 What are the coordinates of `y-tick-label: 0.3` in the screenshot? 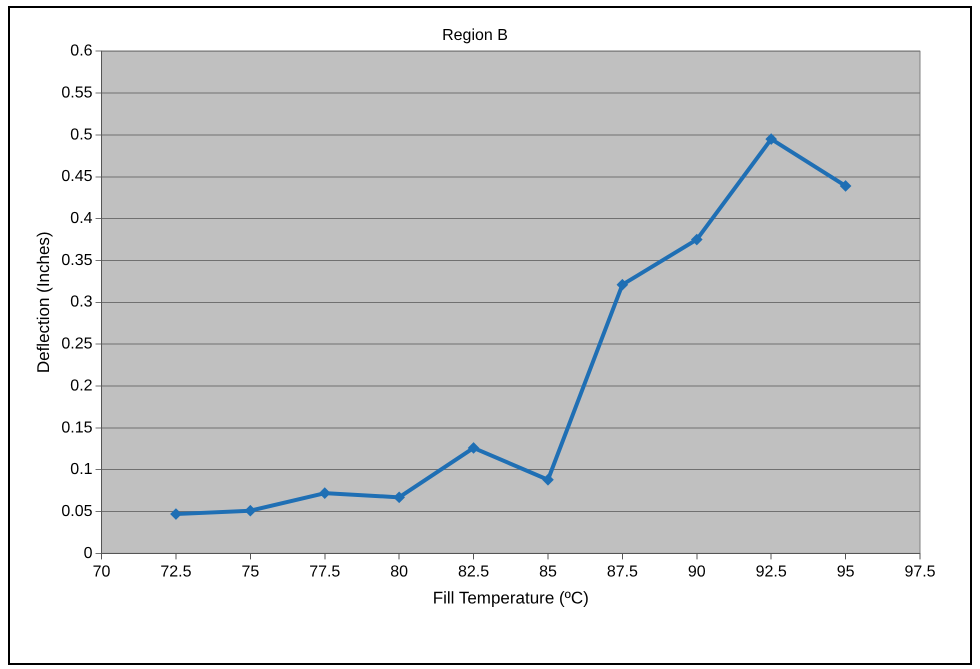 It's located at (81, 302).